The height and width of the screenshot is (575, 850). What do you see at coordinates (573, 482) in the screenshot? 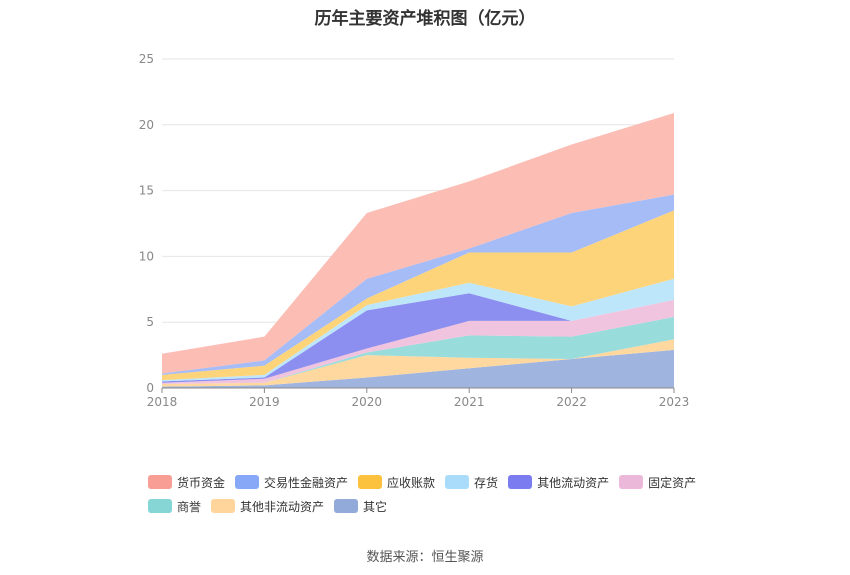
I see `legend-label: 其他流动资产` at bounding box center [573, 482].